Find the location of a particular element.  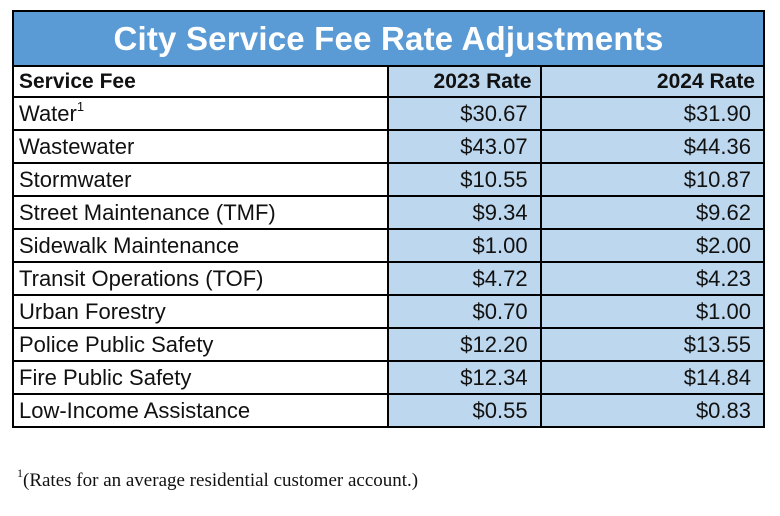

service-name: Urban Forestry is located at coordinates (92, 311).